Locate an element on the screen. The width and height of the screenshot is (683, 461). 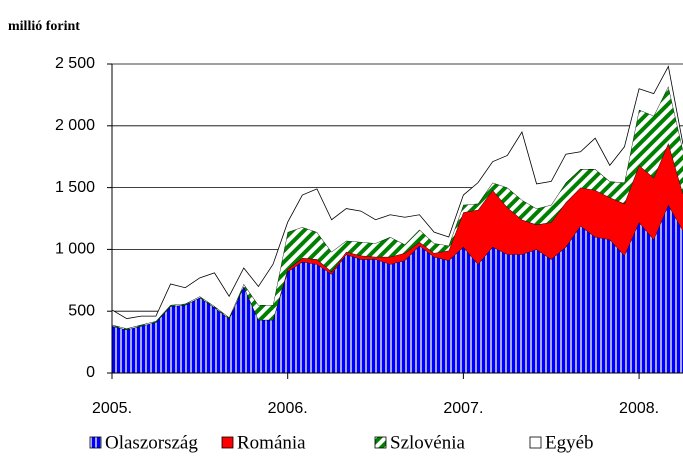
legend-label: Olaszország is located at coordinates (151, 442).